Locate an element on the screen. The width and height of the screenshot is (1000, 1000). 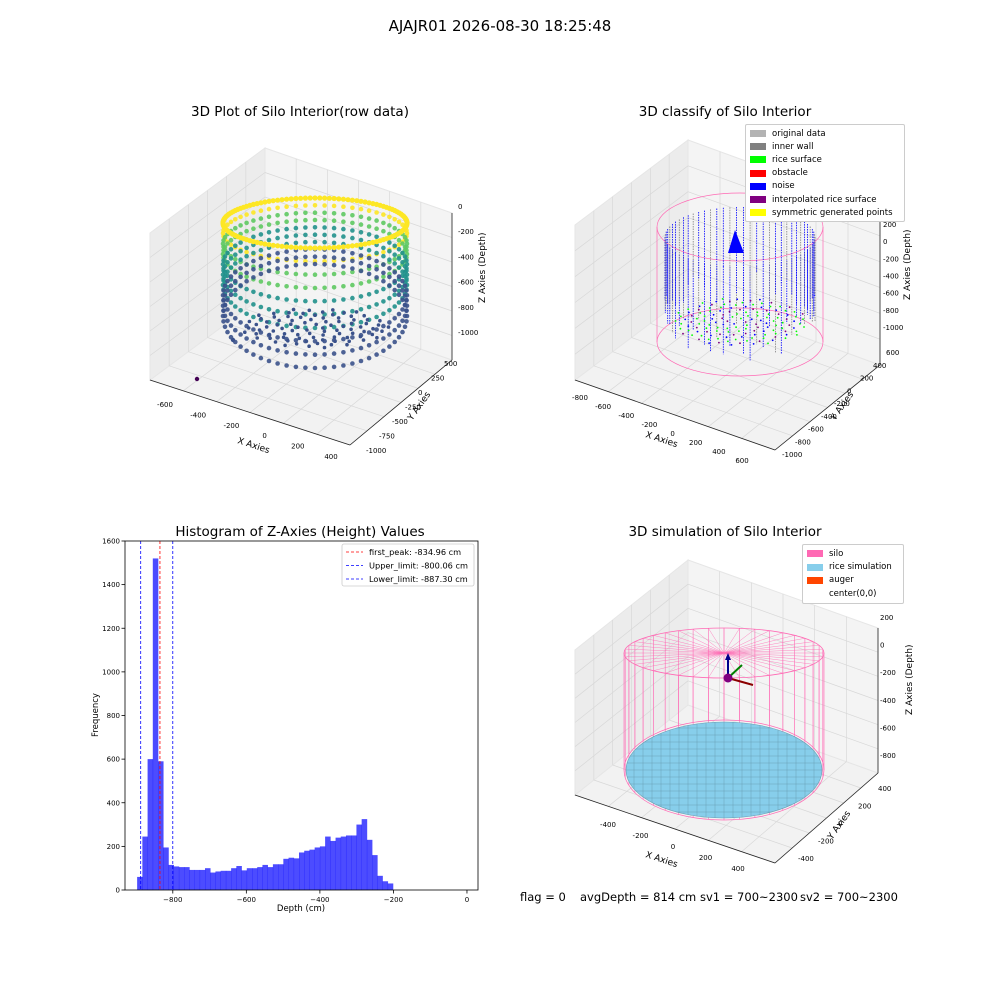
legend-label: inner wall is located at coordinates (792, 147).